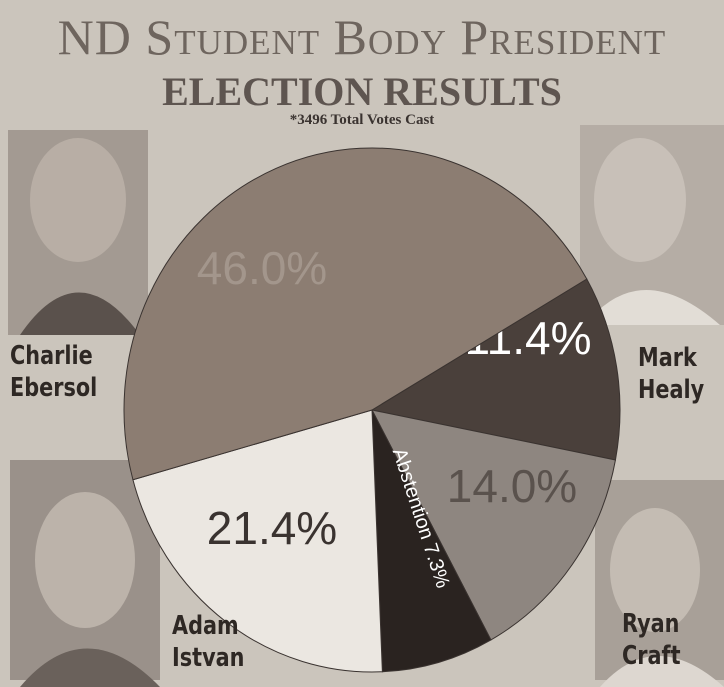 This screenshot has width=724, height=687. What do you see at coordinates (512, 486) in the screenshot?
I see `value-label: 14.0%` at bounding box center [512, 486].